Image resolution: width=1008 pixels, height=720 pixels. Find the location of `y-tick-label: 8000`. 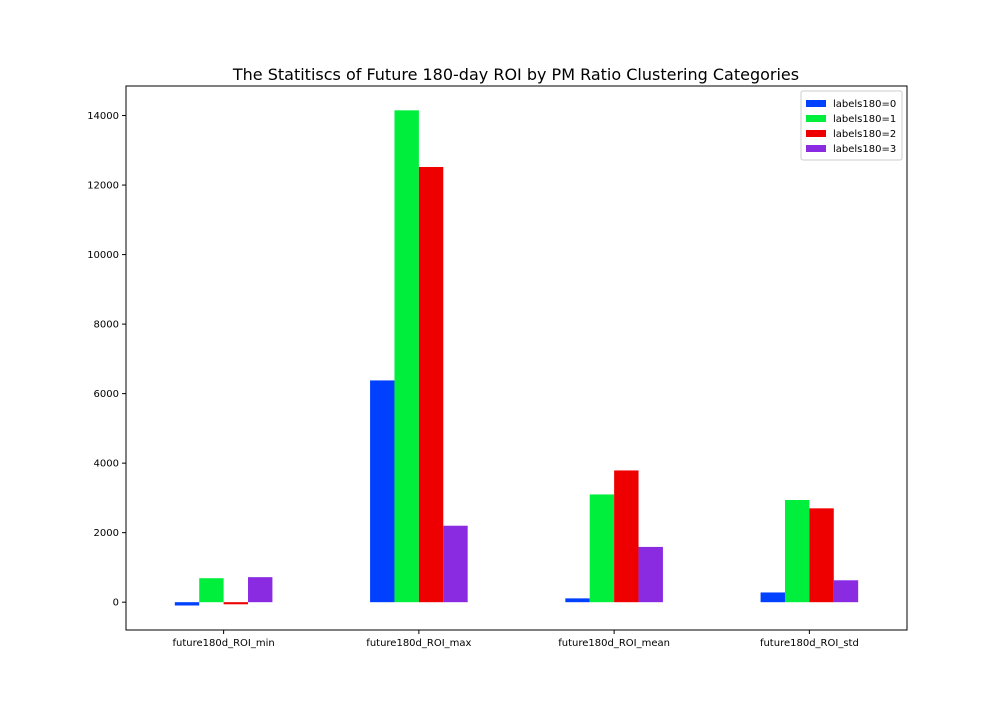

y-tick-label: 8000 is located at coordinates (106, 325).